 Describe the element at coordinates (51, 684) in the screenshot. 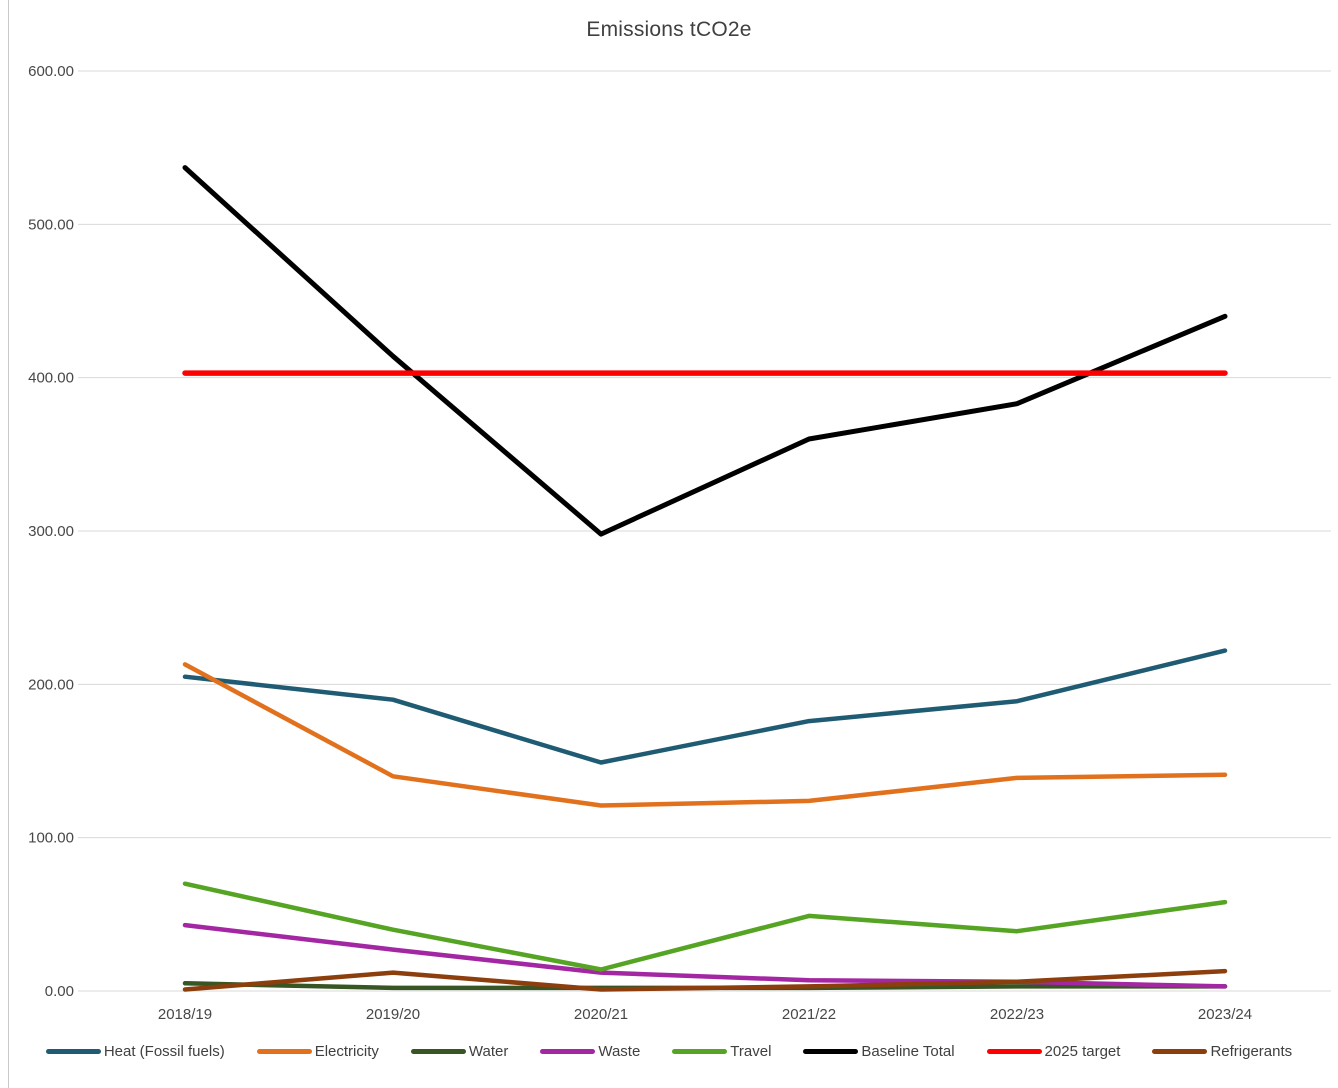

I see `y-axis-tick-label: 200.00` at that location.